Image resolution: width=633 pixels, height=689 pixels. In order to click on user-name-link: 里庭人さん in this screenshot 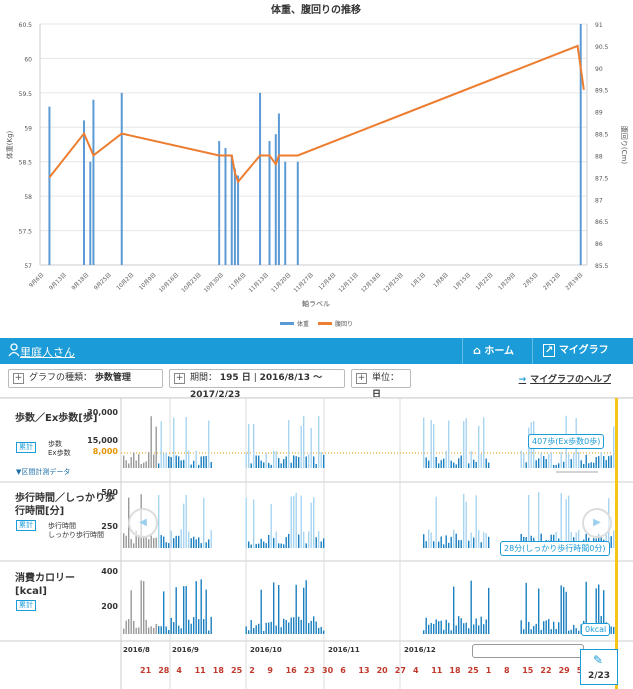, I will do `click(47, 352)`.